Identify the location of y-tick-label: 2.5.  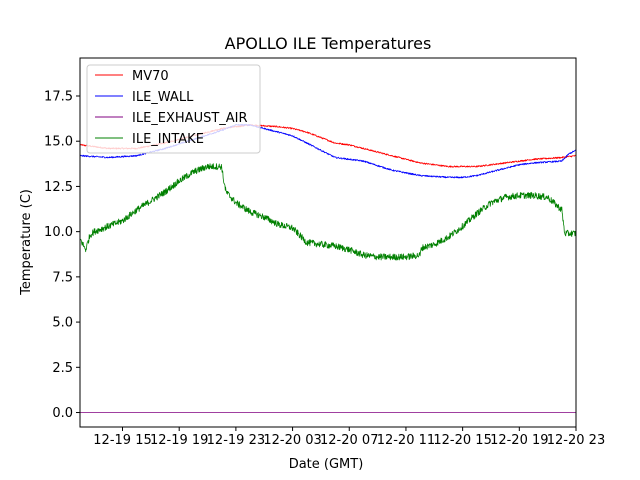
(62, 368).